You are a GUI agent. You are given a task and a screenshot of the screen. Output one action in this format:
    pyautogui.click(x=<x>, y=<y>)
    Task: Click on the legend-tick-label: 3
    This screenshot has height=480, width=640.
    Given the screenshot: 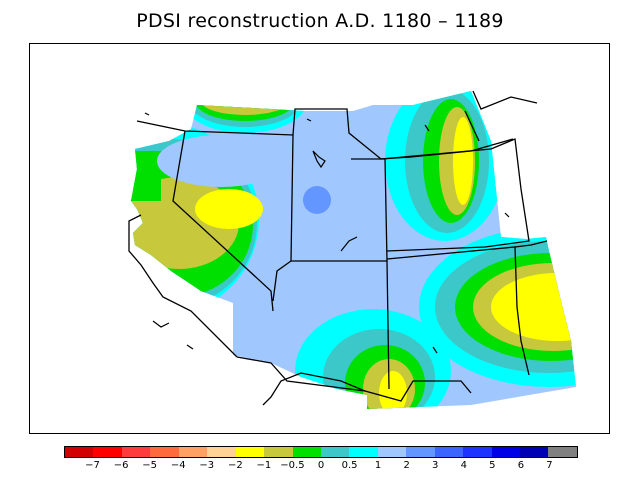 What is the action you would take?
    pyautogui.click(x=435, y=465)
    